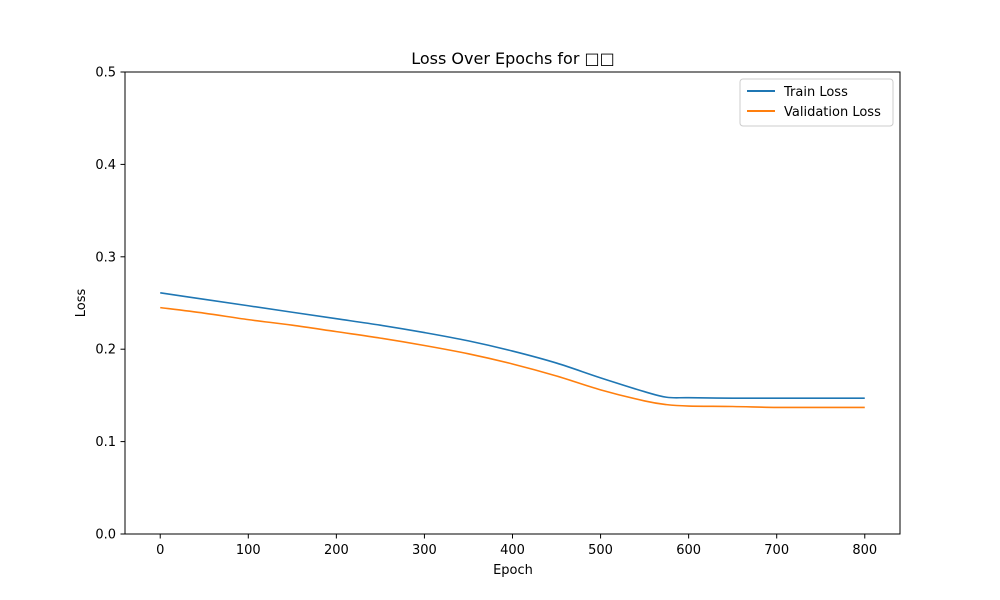  Describe the element at coordinates (105, 535) in the screenshot. I see `y-tick-label: 0.0` at that location.